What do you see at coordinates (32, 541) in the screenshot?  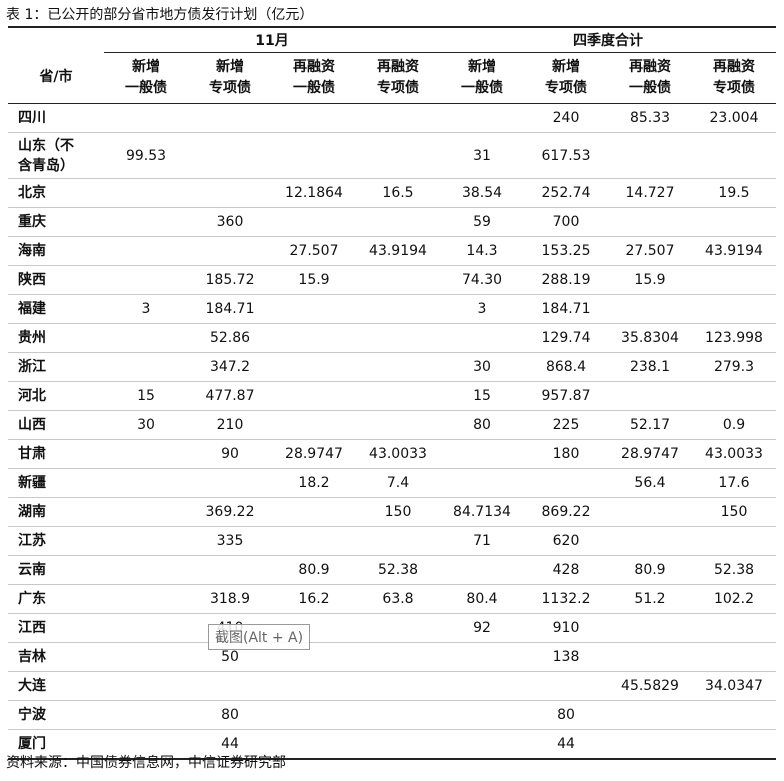 I see `row-name: 江苏` at bounding box center [32, 541].